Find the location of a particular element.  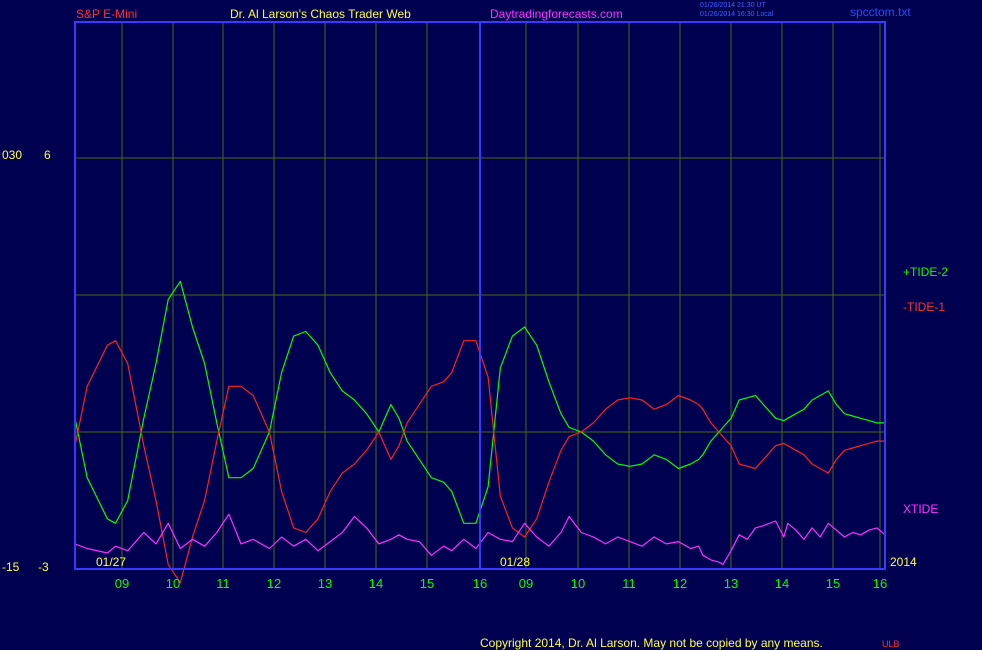

ticks-layer: 09 10 11 12 13 14 15 16 09 10 11 12 13 14 15 16 is located at coordinates (501, 583).